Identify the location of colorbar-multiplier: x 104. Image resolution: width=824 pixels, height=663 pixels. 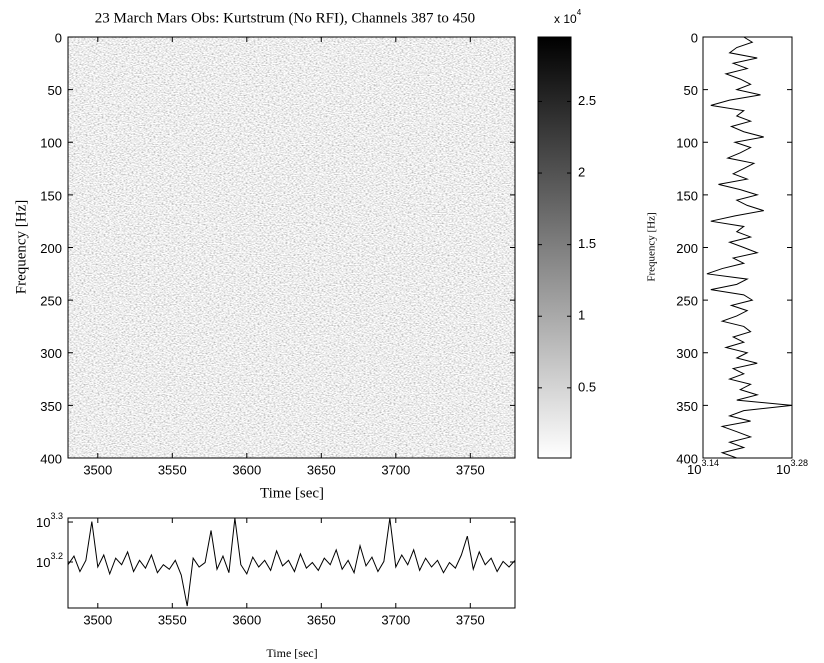
(568, 17).